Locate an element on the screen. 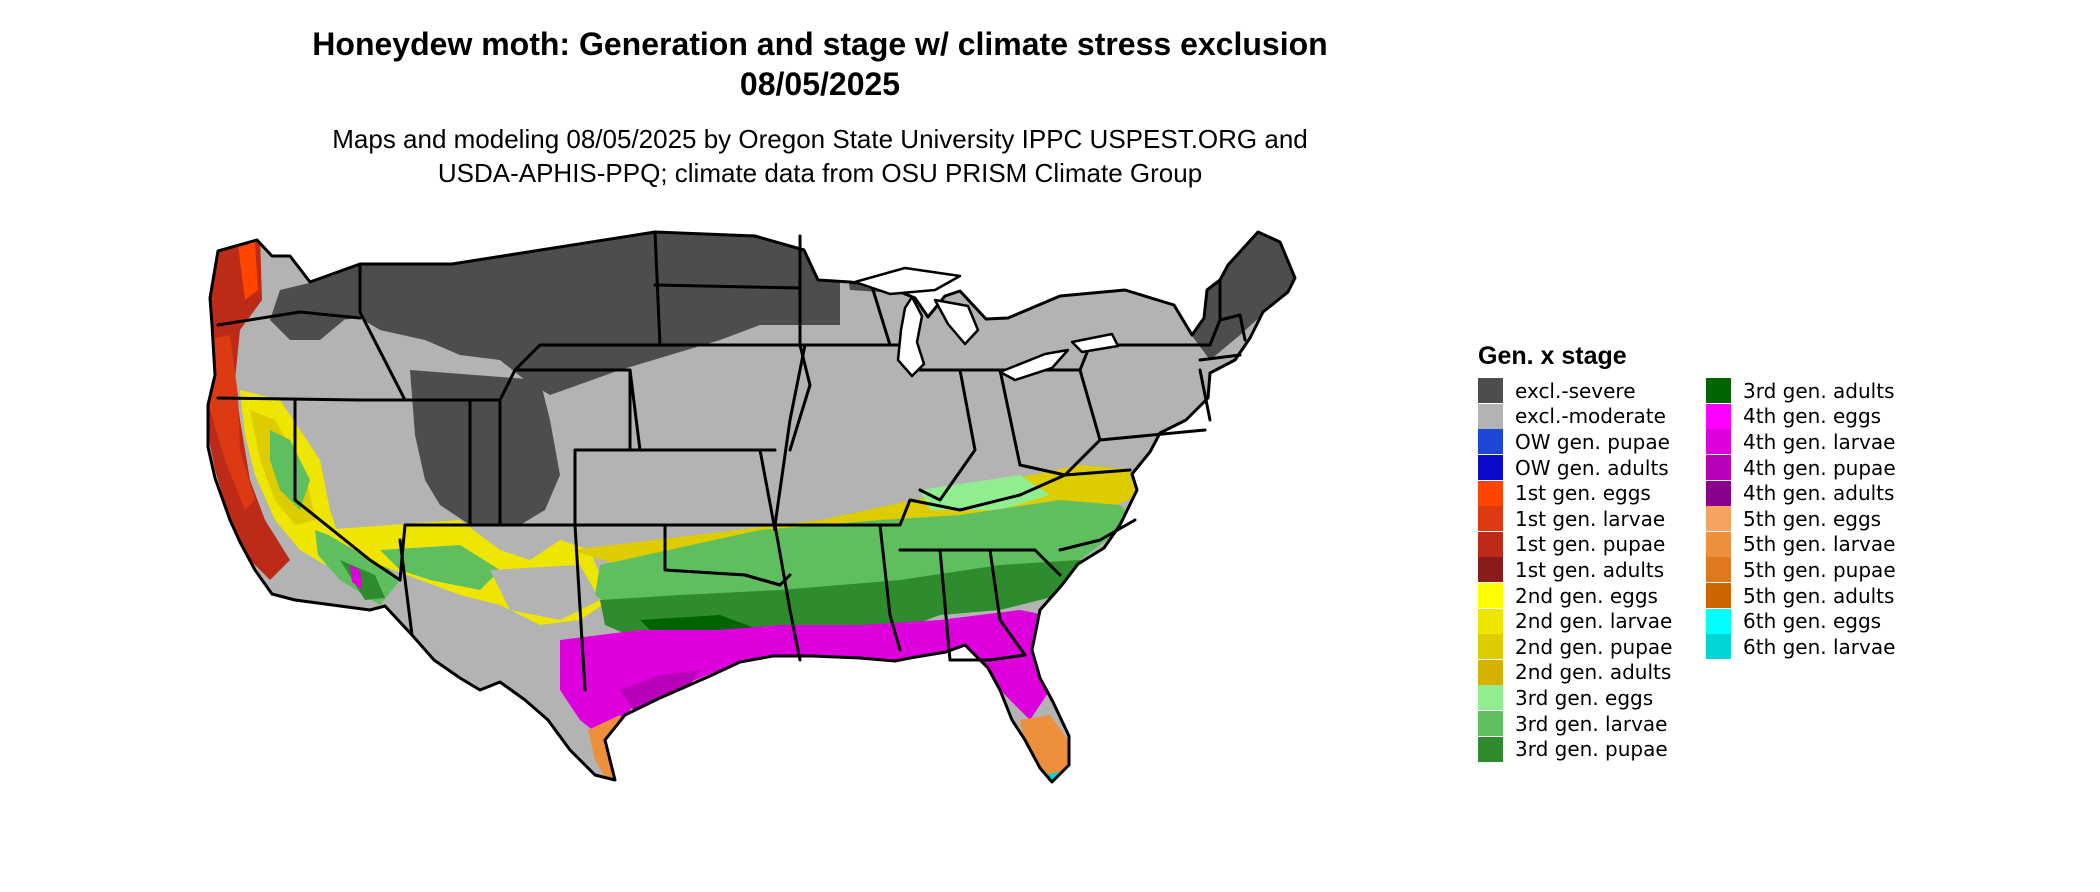  legend-label: 5th gen. pupae is located at coordinates (1819, 569).